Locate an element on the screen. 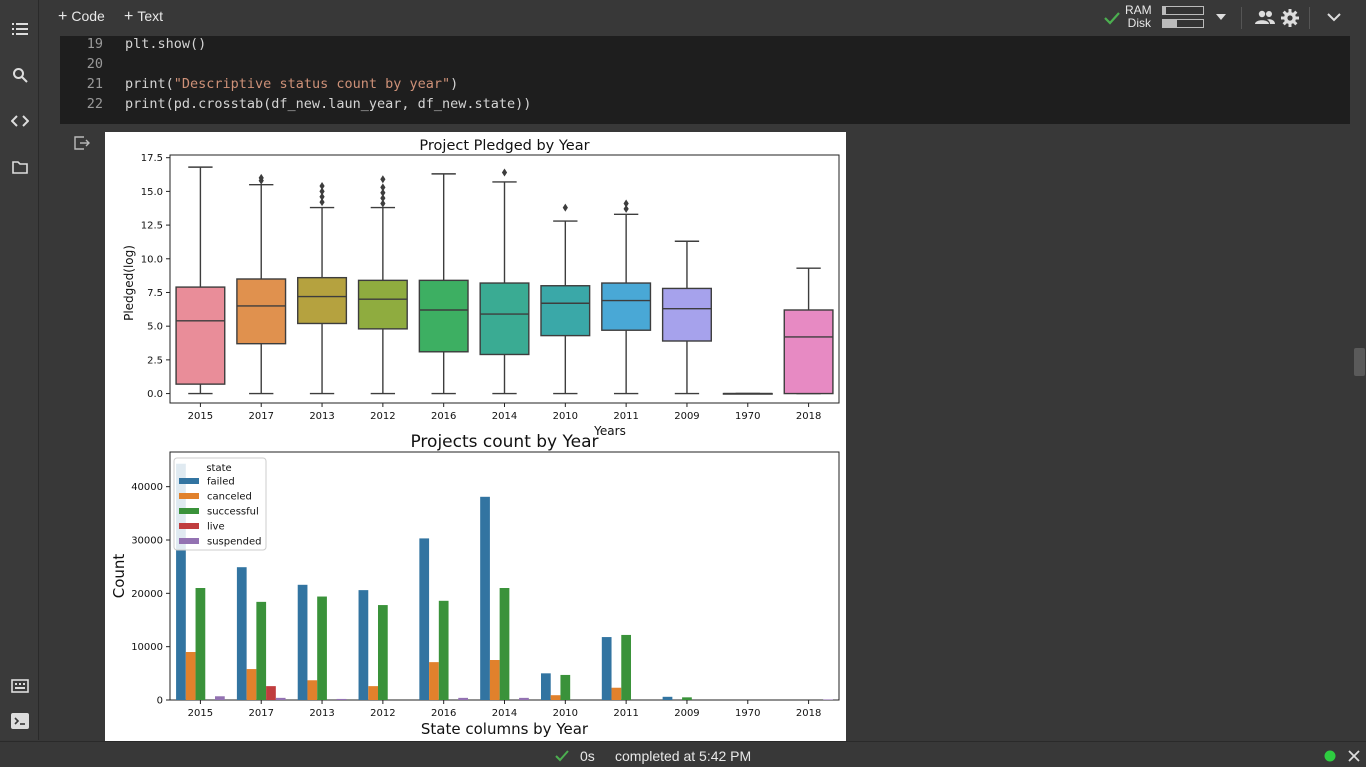  scrollbar-thumb is located at coordinates (1359, 362).